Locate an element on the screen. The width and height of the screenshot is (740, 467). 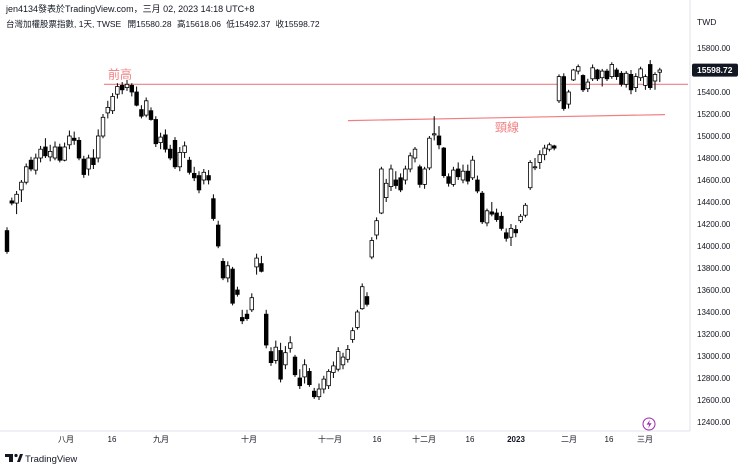
neckline-line is located at coordinates (506, 118).